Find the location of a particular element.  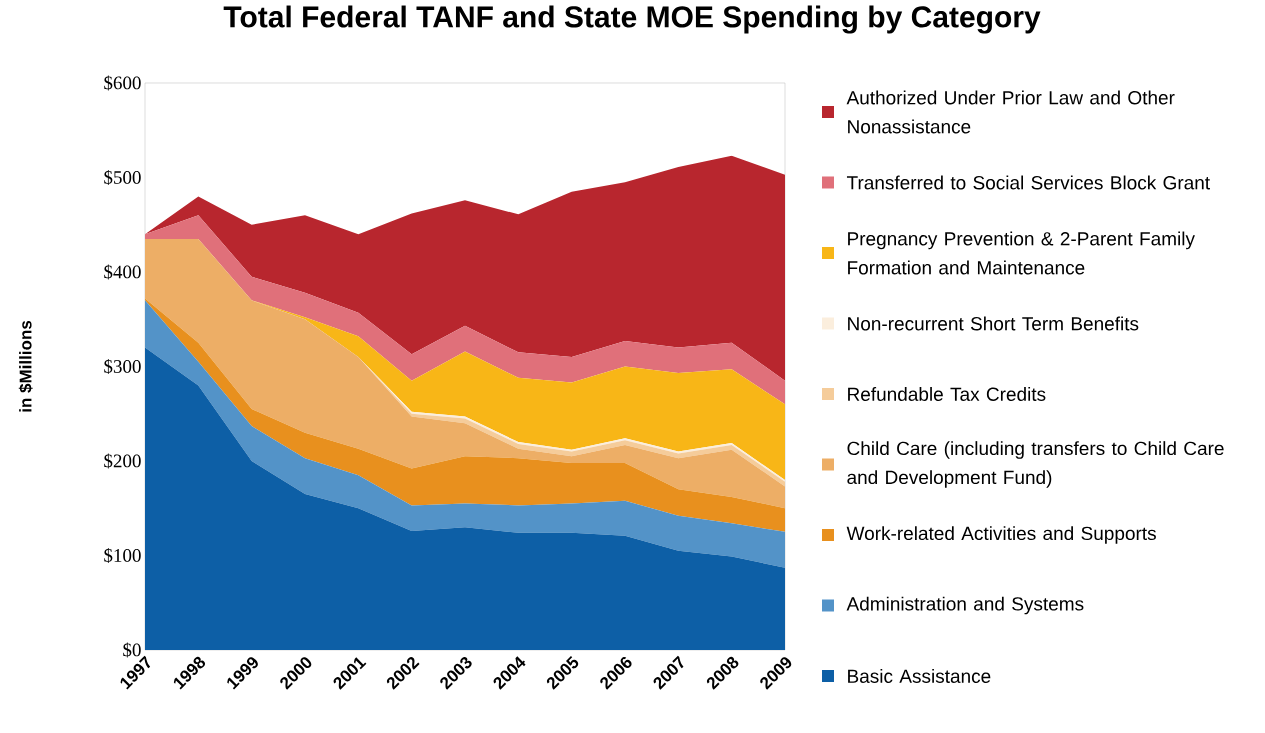

legend-label: Pregnancy Prevention & 2-Parent Family Formation and Maintenance is located at coordinates (1021, 253).